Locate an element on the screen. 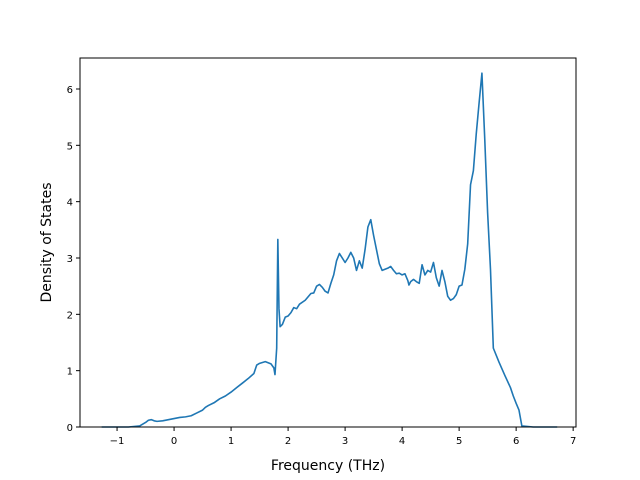  x-tick-label: 2 is located at coordinates (288, 441).